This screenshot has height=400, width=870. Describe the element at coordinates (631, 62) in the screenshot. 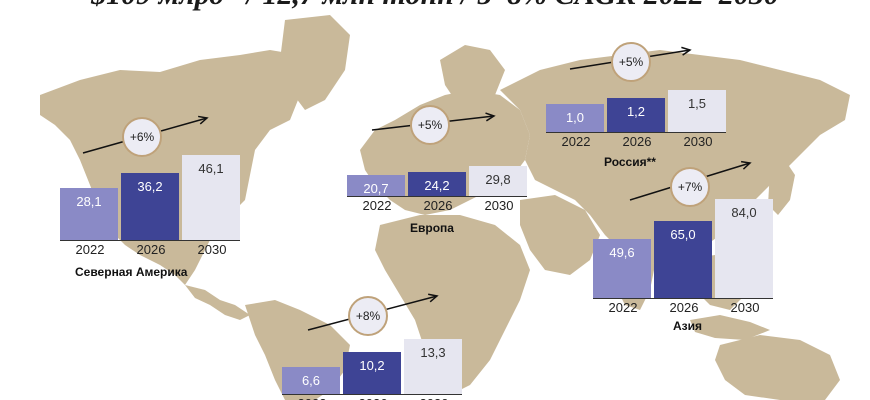

I see `region-2-growth-badge: +5%` at that location.